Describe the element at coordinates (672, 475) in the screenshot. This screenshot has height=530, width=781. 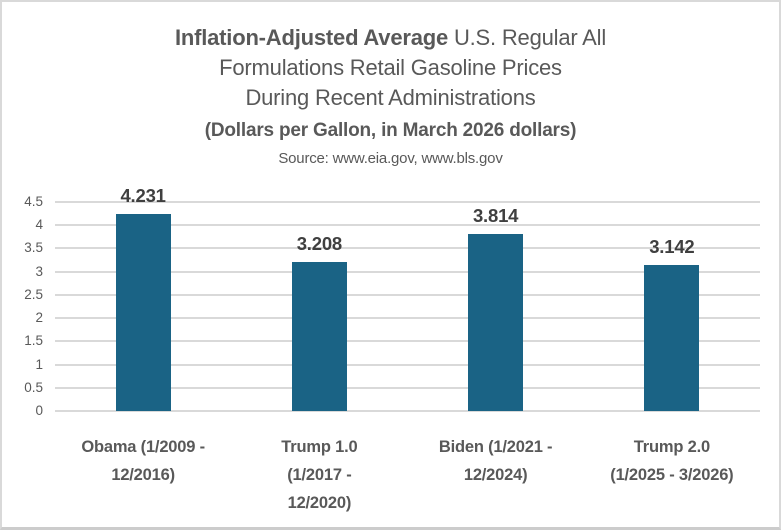
I see `x-axis-label-line: (1/2025 - 3/2026)` at that location.